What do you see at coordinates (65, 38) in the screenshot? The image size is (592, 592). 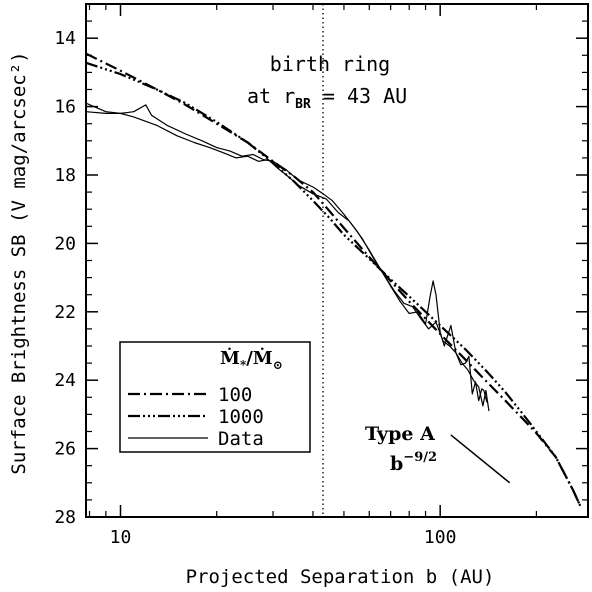 I see `y-tick-label: 14` at bounding box center [65, 38].